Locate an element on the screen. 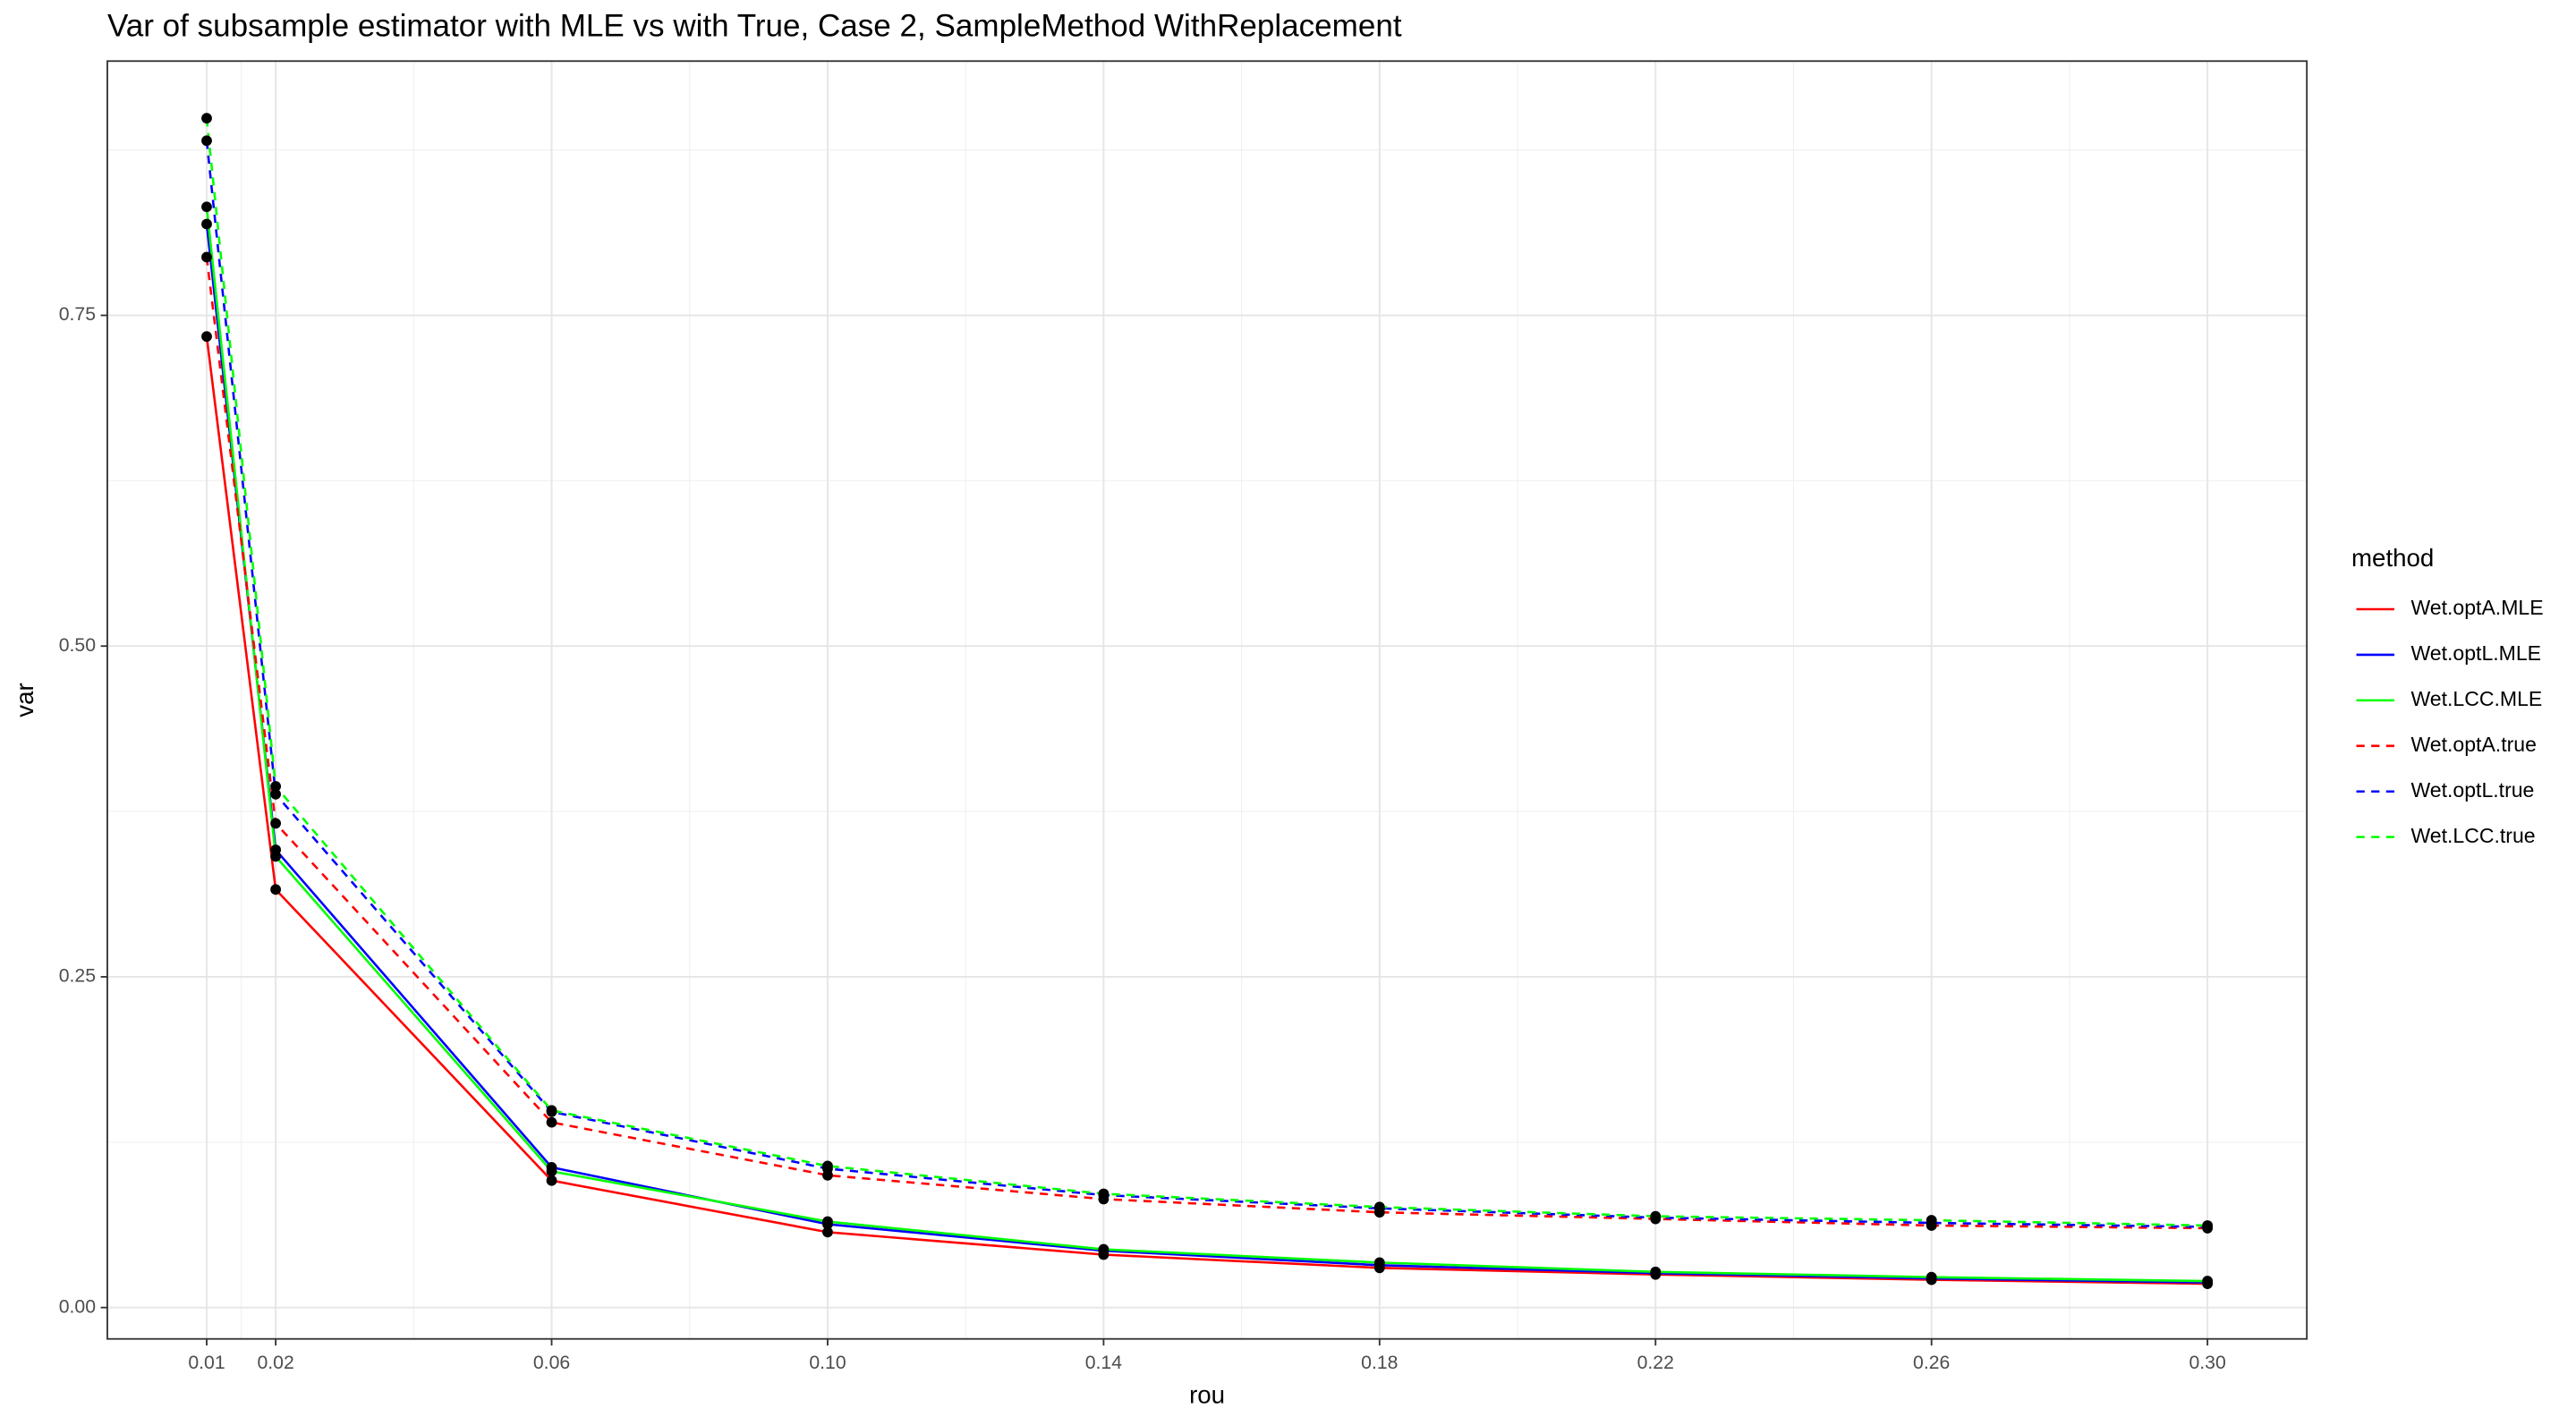 This screenshot has height=1417, width=2576. y-tick-label: 0.50 is located at coordinates (77, 645).